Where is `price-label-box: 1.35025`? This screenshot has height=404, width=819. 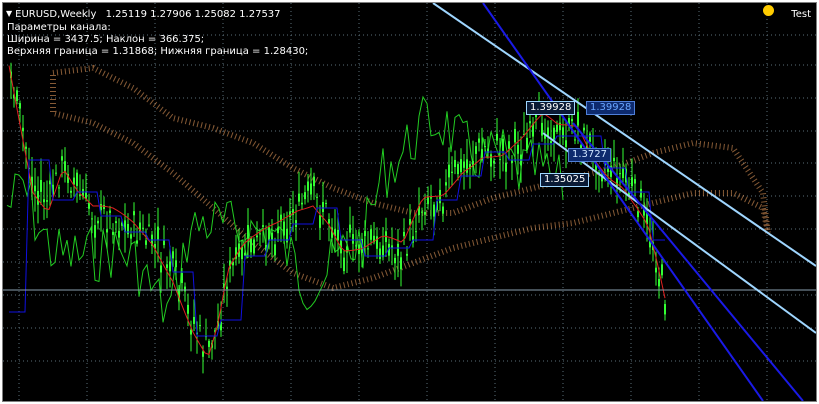
price-label-box: 1.35025 is located at coordinates (565, 180).